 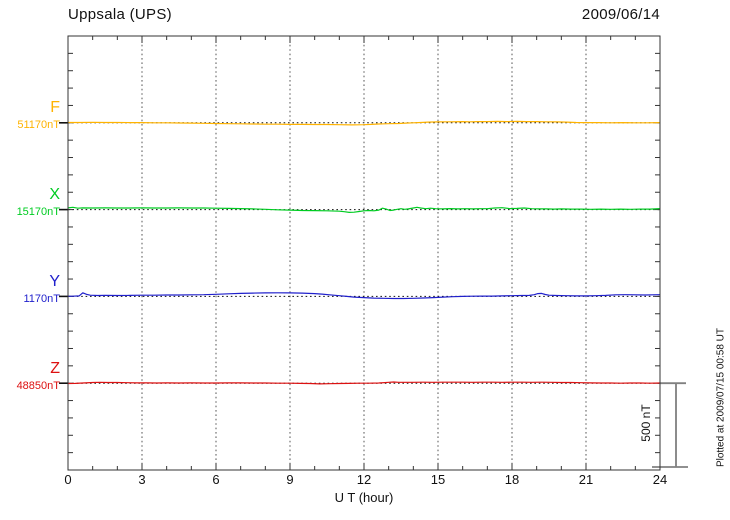 I want to click on trace-F, so click(x=364, y=123).